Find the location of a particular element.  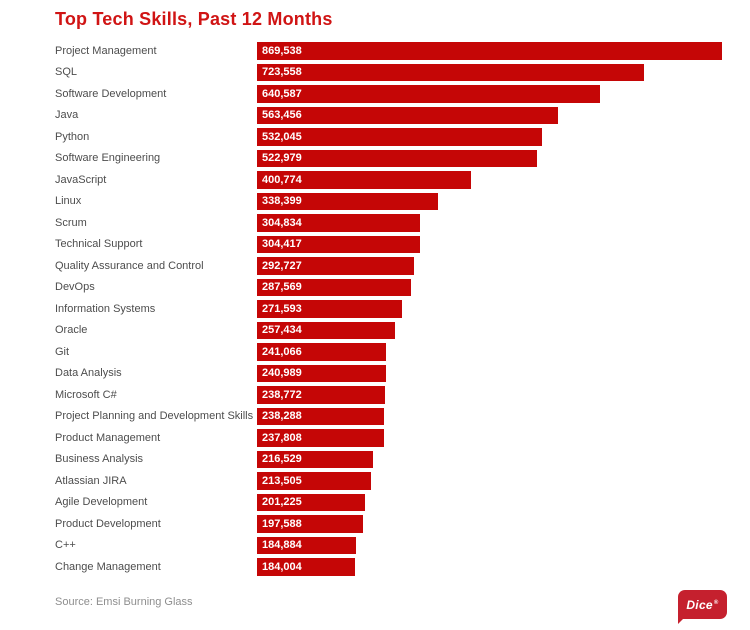

skill-label: Product Development is located at coordinates (108, 523).